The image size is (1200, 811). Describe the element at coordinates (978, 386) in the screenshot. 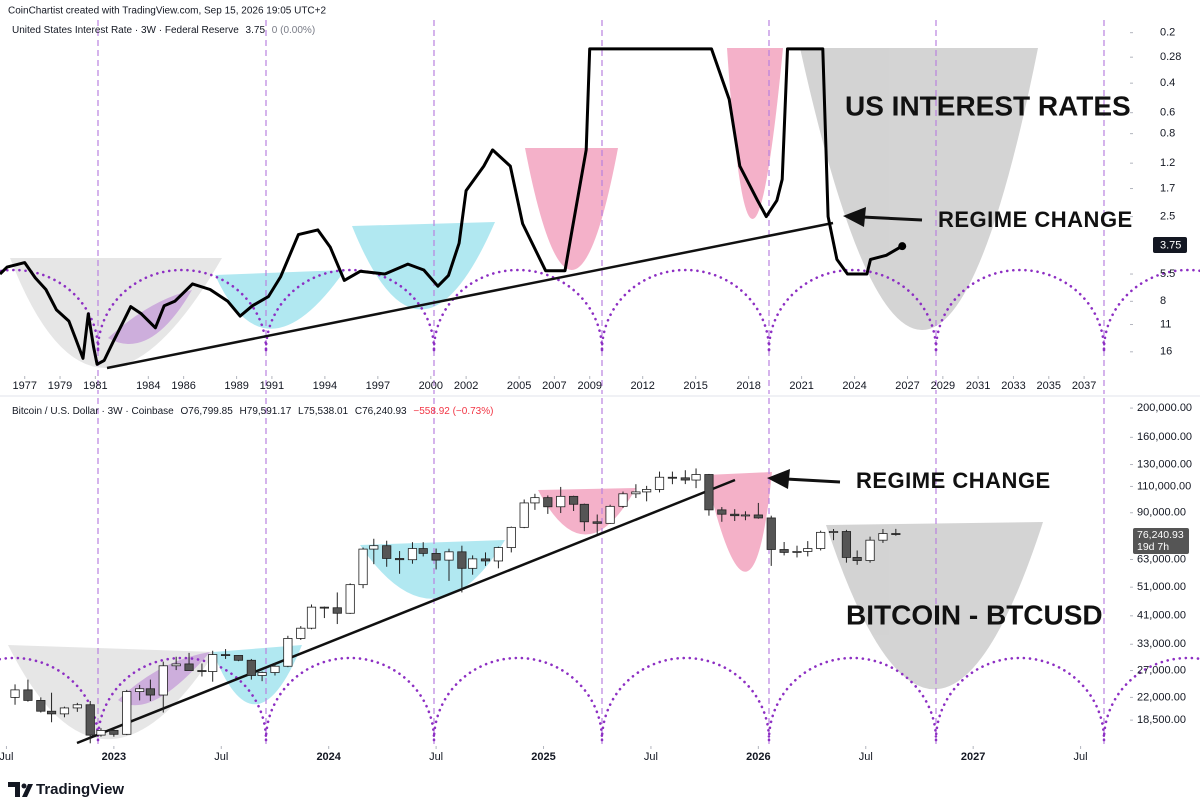

I see `x-tick-label: 2031` at that location.